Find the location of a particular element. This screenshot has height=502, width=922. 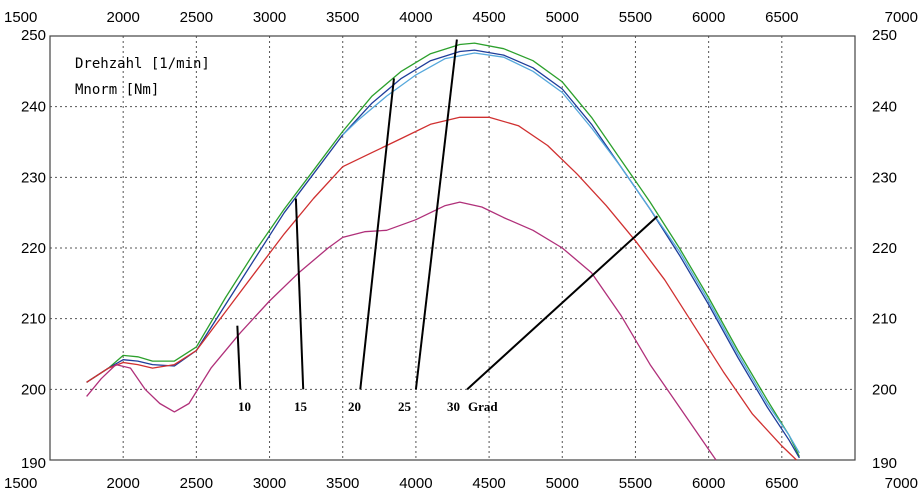

annotation-label-grad: Grad is located at coordinates (483, 406).